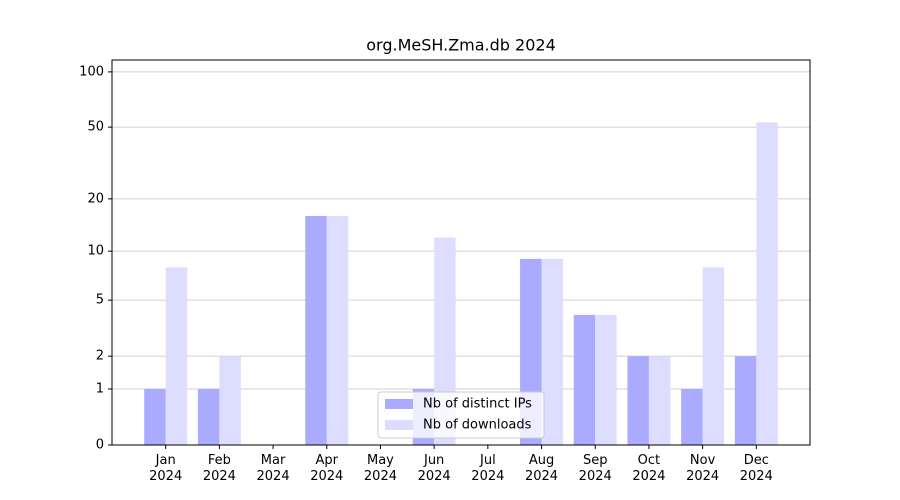 The height and width of the screenshot is (500, 900). What do you see at coordinates (95, 251) in the screenshot?
I see `y-tick-label: 10` at bounding box center [95, 251].